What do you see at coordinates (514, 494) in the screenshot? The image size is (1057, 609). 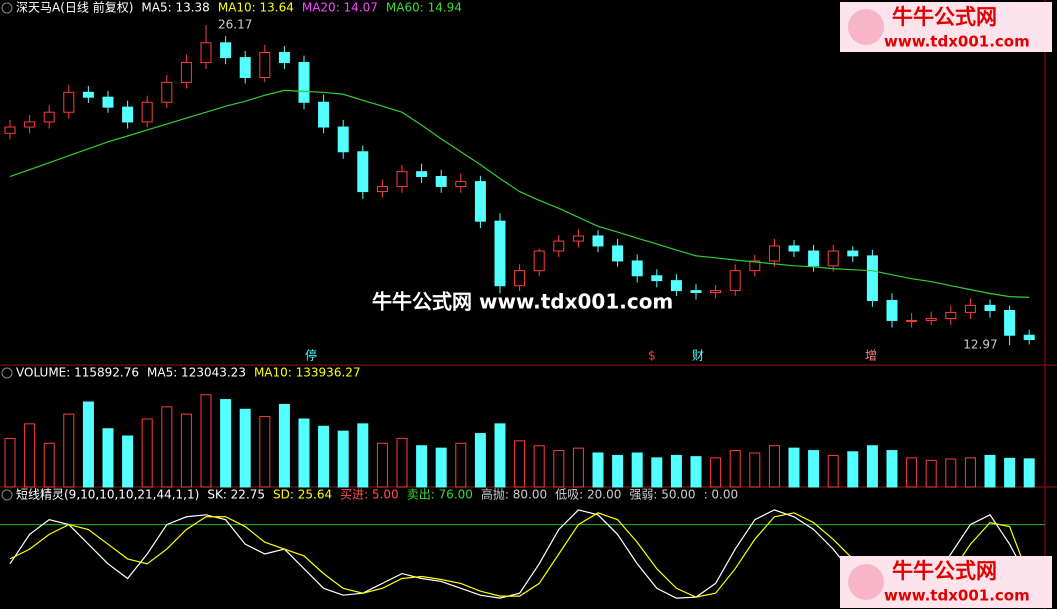 I see `legend-entry: 高抛: 80.00` at bounding box center [514, 494].